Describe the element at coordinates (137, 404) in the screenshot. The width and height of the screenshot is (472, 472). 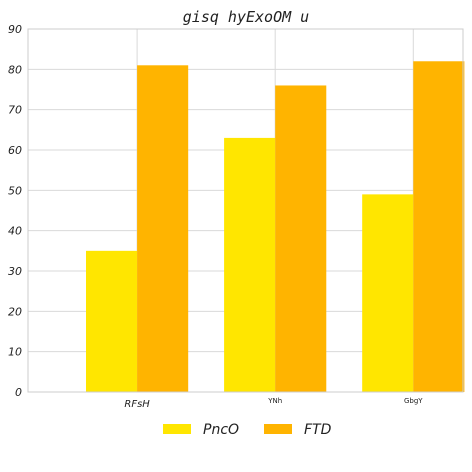
I see `x-tick-label: RFsH` at that location.